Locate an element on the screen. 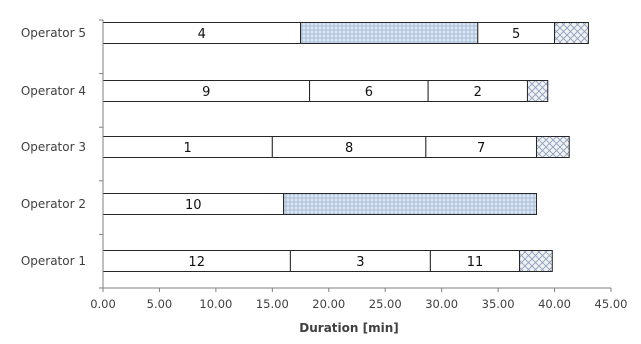  x-axis-title: Duration [min] is located at coordinates (348, 328).